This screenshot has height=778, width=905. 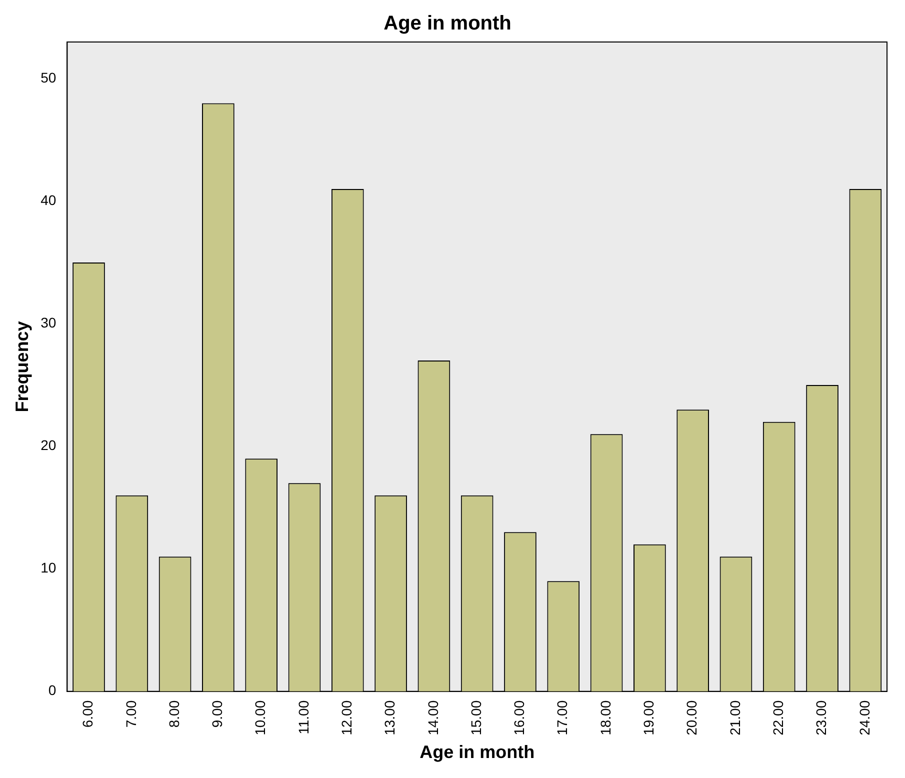 What do you see at coordinates (48, 200) in the screenshot?
I see `y-tick-label: 40` at bounding box center [48, 200].